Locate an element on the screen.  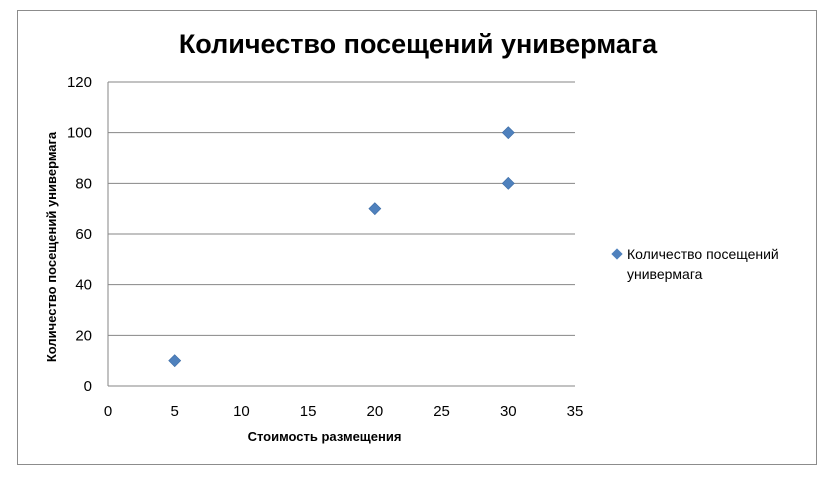
x-tick-label: 15 is located at coordinates (308, 411).